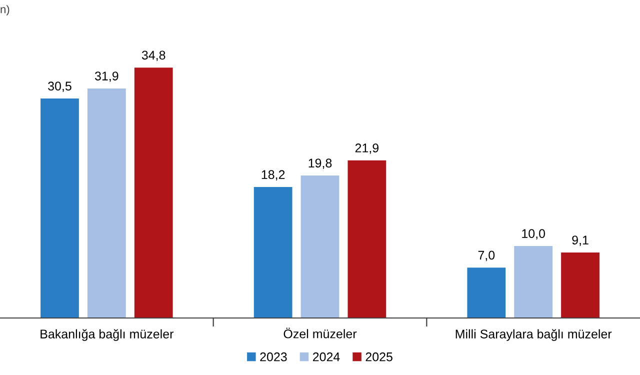 This screenshot has width=640, height=375. What do you see at coordinates (486, 256) in the screenshot?
I see `data-label: 7,0` at bounding box center [486, 256].